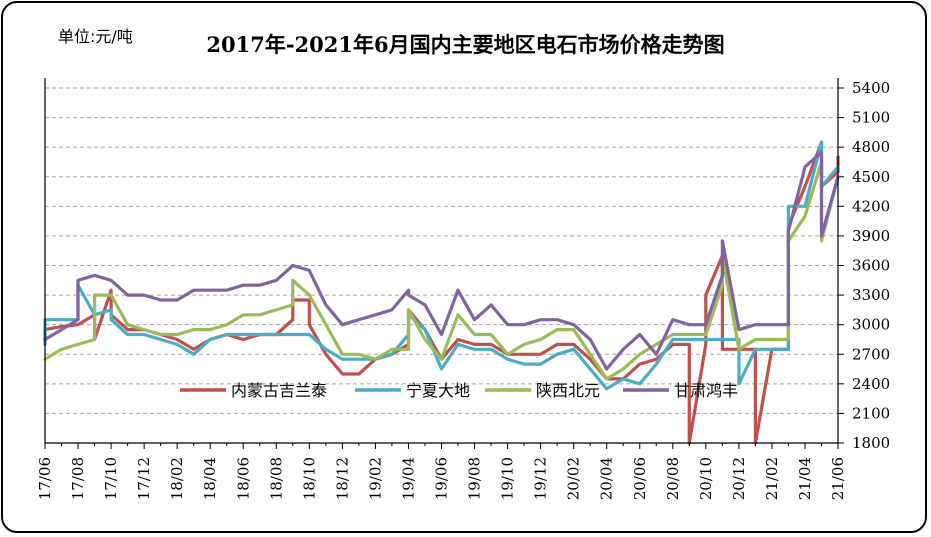  Describe the element at coordinates (805, 478) in the screenshot. I see `x-tick-label: 21/04` at that location.